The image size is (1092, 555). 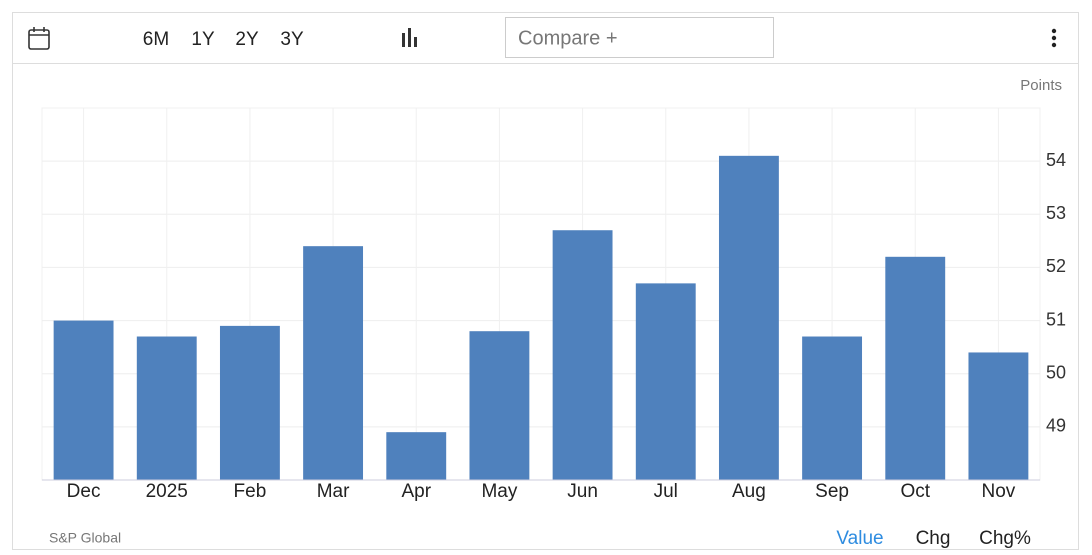 I want to click on y-tick-label: 52, so click(x=1056, y=266).